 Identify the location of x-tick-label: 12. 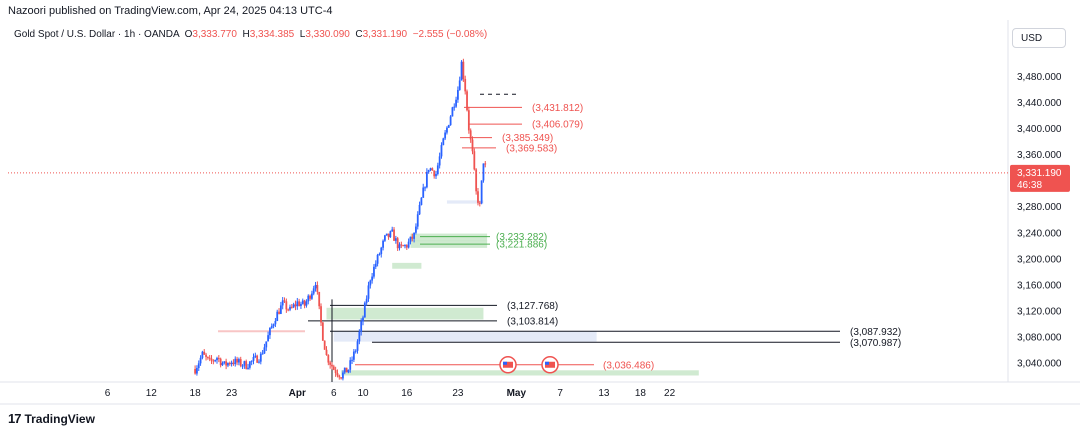
(152, 393).